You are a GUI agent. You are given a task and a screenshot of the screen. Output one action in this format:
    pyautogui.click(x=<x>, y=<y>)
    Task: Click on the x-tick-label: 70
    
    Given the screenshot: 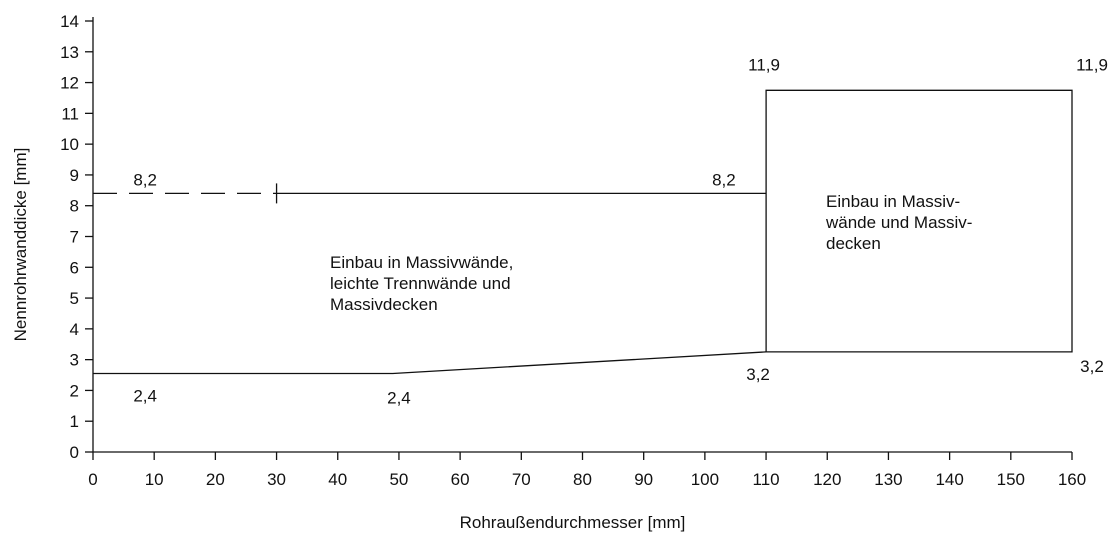 What is the action you would take?
    pyautogui.click(x=521, y=479)
    